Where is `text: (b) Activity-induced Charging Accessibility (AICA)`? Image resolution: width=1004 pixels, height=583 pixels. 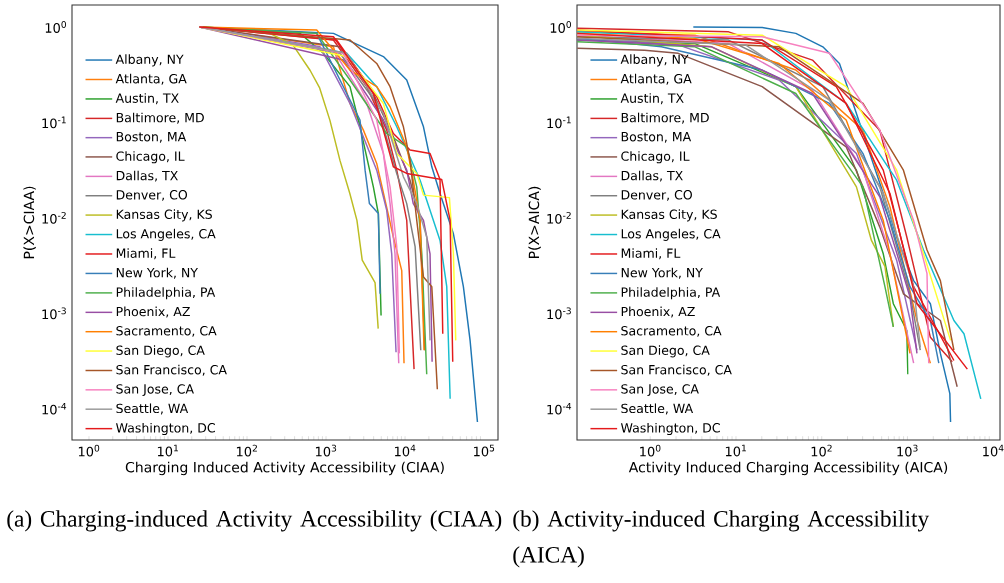
text: (b) Activity-induced Charging Accessibility (AICA) is located at coordinates (721, 539).